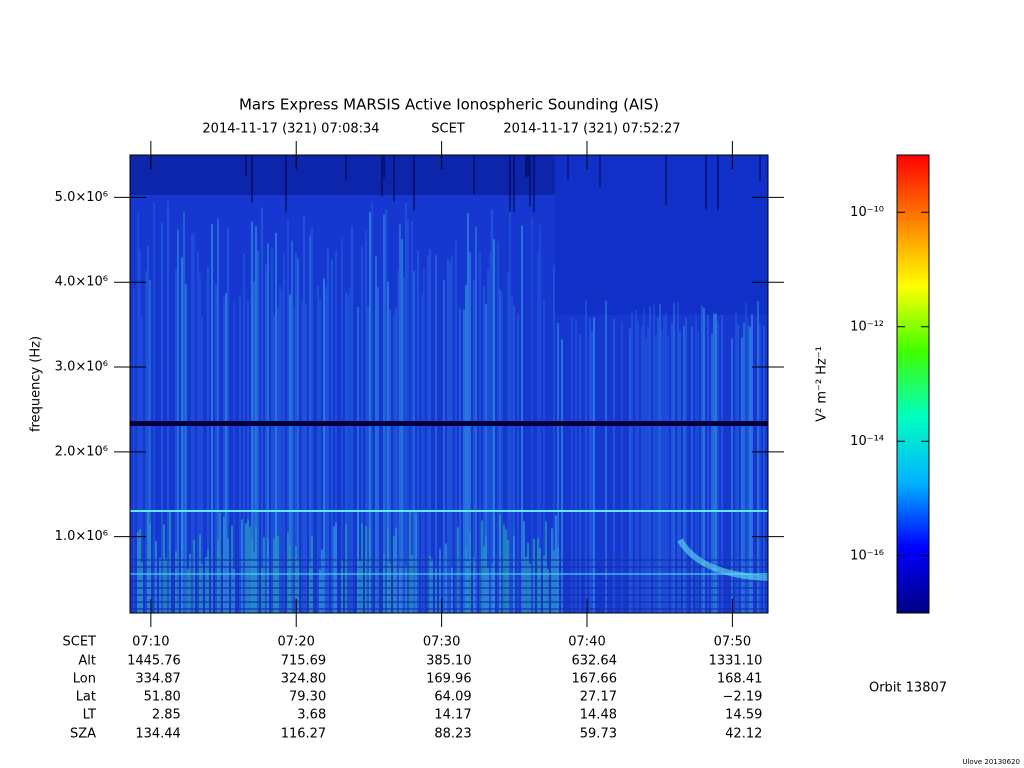 The height and width of the screenshot is (768, 1024). What do you see at coordinates (598, 715) in the screenshot?
I see `ephemeris-value: 14.48` at bounding box center [598, 715].